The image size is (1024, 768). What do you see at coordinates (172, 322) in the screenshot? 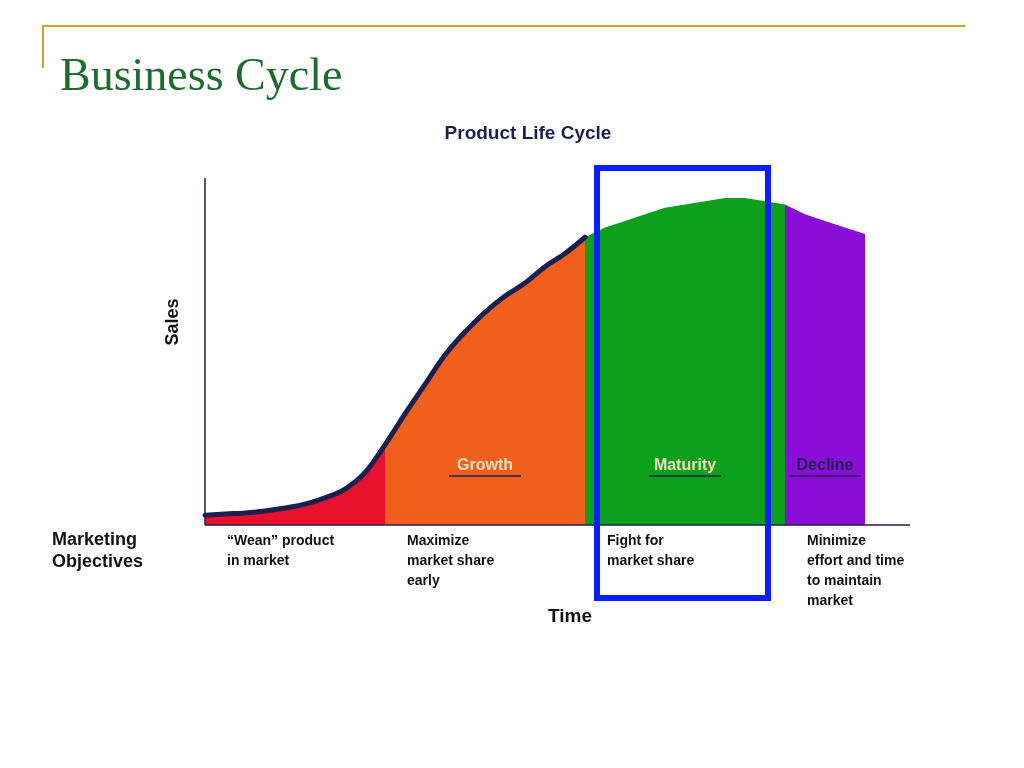
I see `y-axis-title: Sales` at bounding box center [172, 322].